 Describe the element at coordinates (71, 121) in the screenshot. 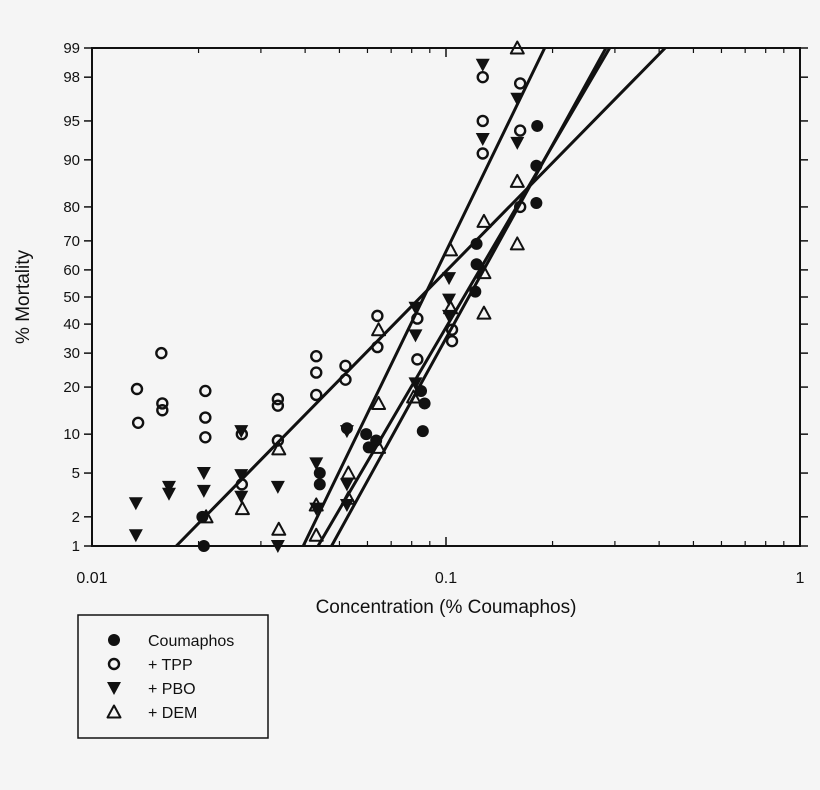

I see `y-tick-label: 95` at that location.